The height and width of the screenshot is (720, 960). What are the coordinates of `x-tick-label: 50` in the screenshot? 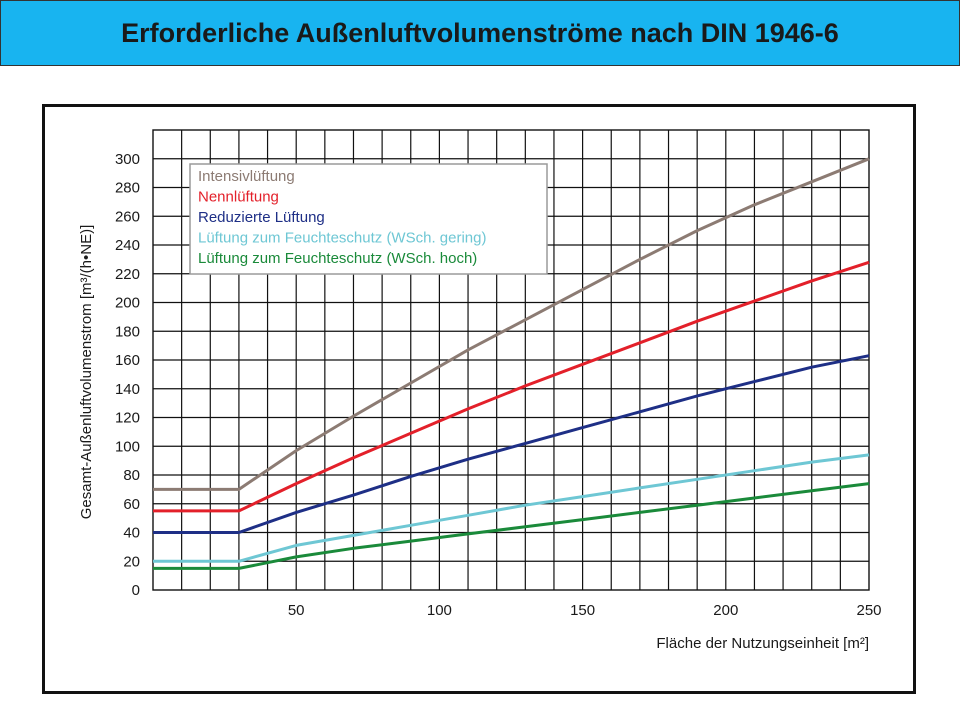 It's located at (296, 610).